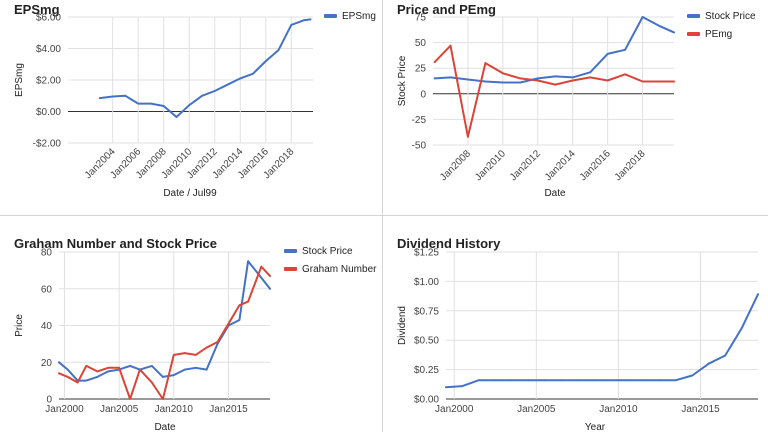 The image size is (768, 432). I want to click on y-tick-label: $1.00, so click(426, 282).